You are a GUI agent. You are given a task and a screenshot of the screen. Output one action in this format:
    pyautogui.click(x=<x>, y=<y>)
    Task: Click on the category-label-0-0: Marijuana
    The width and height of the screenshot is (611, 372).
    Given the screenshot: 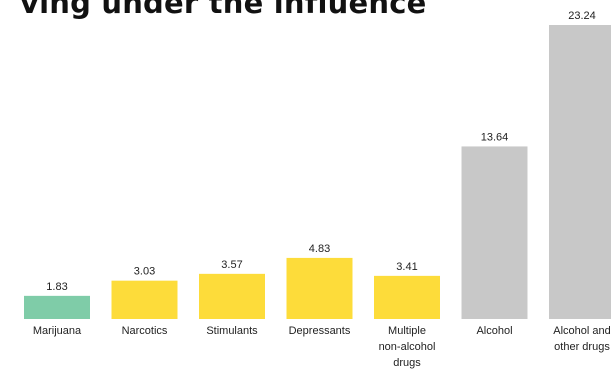 What is the action you would take?
    pyautogui.click(x=57, y=331)
    